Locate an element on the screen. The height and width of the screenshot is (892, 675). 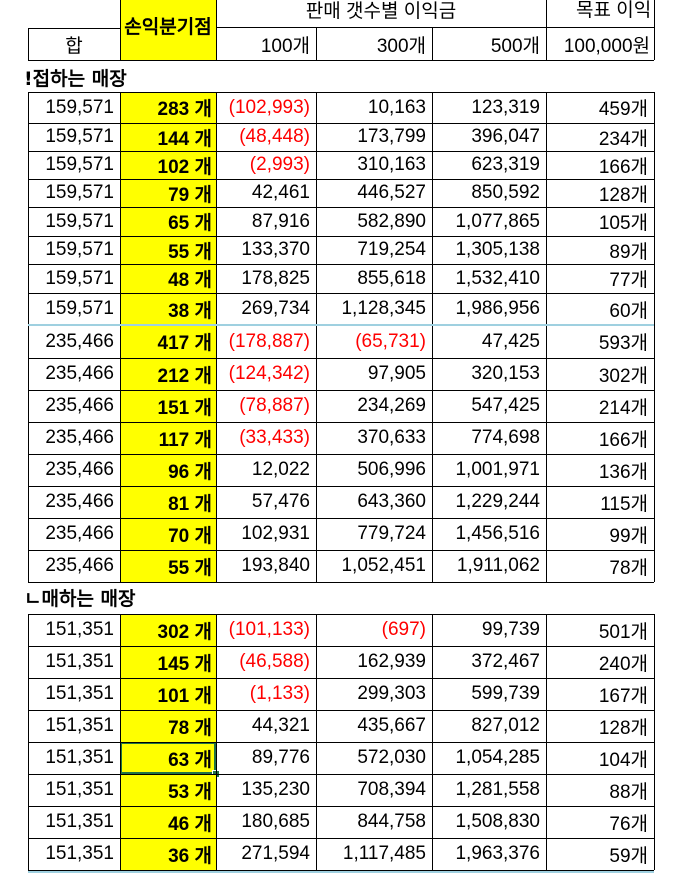
profit-500-cell: 1,986,956 is located at coordinates (497, 308).